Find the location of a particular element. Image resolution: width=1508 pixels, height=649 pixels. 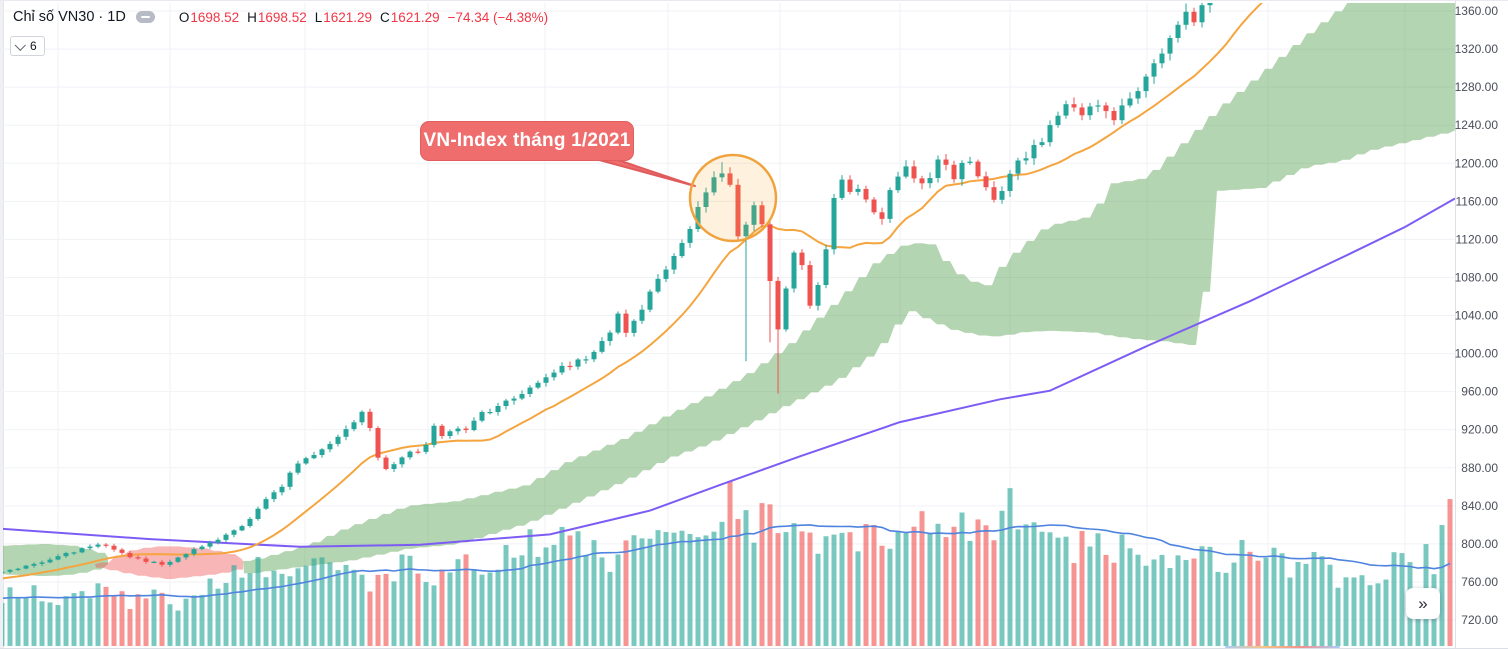

indicator-count: 6 is located at coordinates (33, 46).